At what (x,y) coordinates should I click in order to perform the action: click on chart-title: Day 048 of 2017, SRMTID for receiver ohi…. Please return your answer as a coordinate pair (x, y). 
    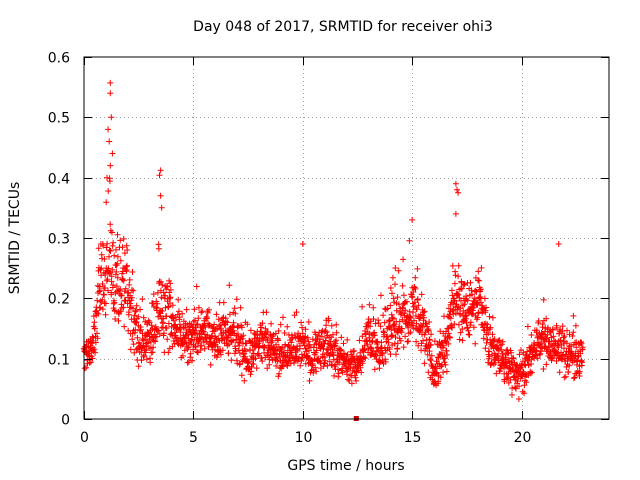
    Looking at the image, I should click on (343, 27).